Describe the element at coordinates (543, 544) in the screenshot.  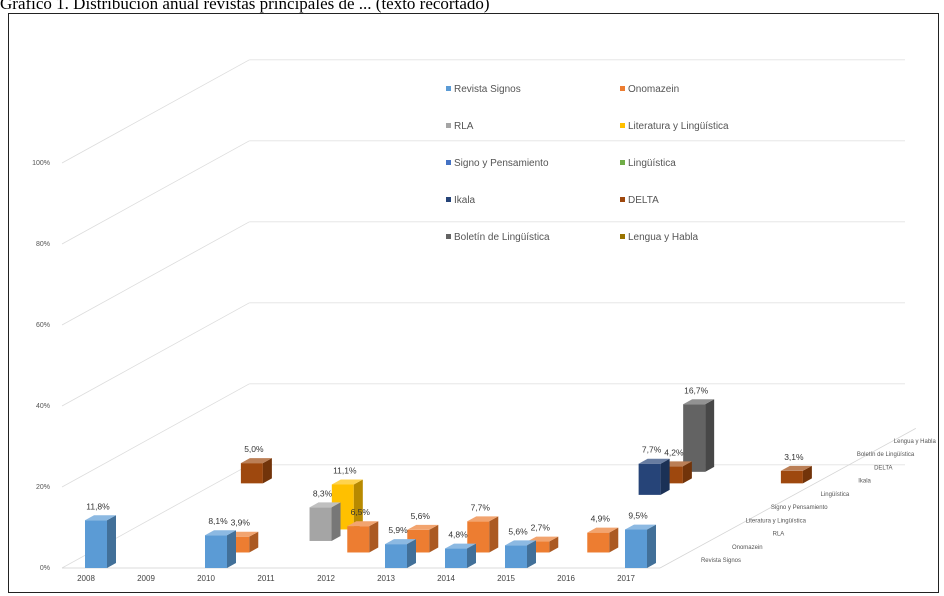
I see `bar-2-2015` at that location.